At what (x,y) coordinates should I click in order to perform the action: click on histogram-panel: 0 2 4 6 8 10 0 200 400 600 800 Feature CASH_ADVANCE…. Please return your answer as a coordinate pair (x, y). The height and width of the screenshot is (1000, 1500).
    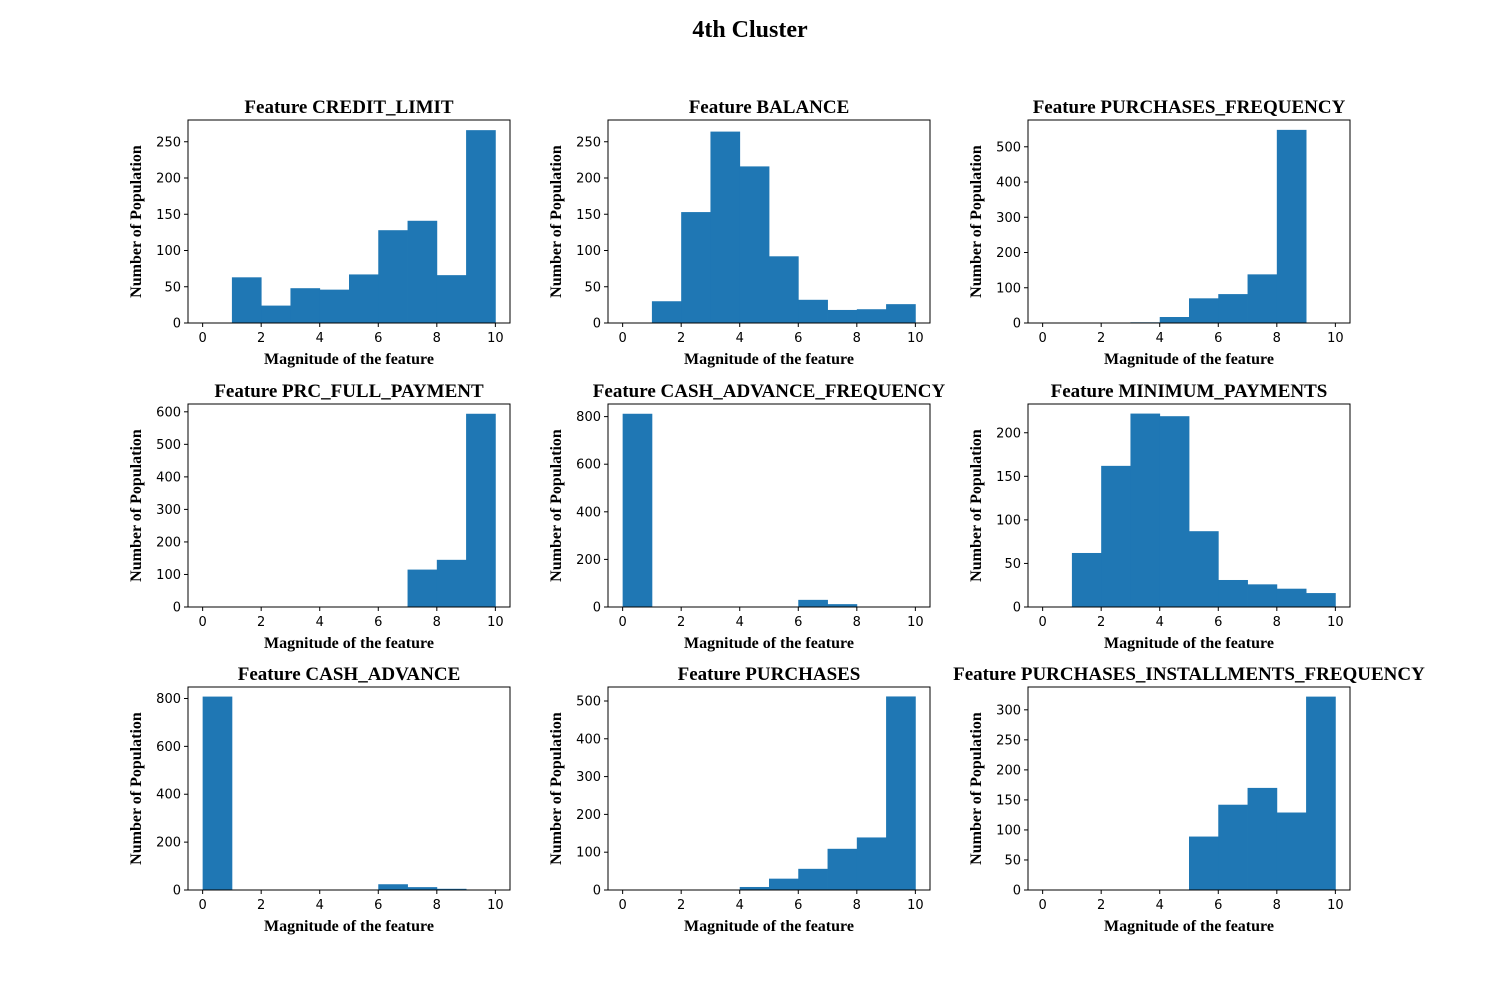
    Looking at the image, I should click on (319, 799).